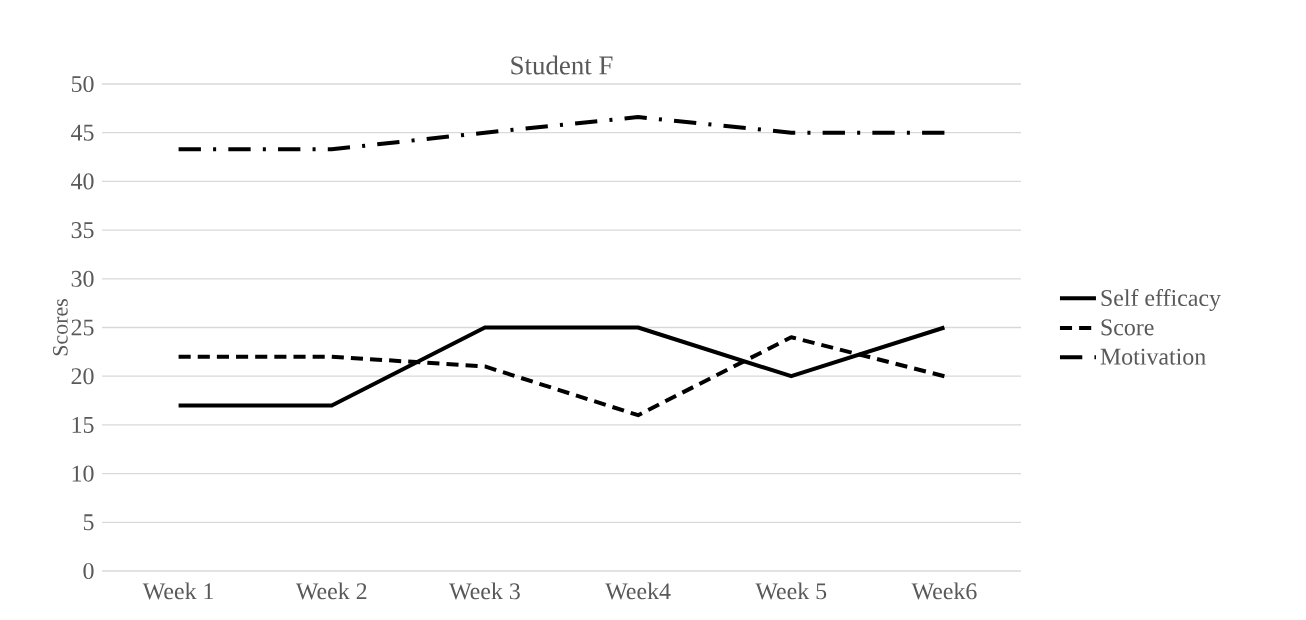  I want to click on x-tick-label: Week 1, so click(178, 591).